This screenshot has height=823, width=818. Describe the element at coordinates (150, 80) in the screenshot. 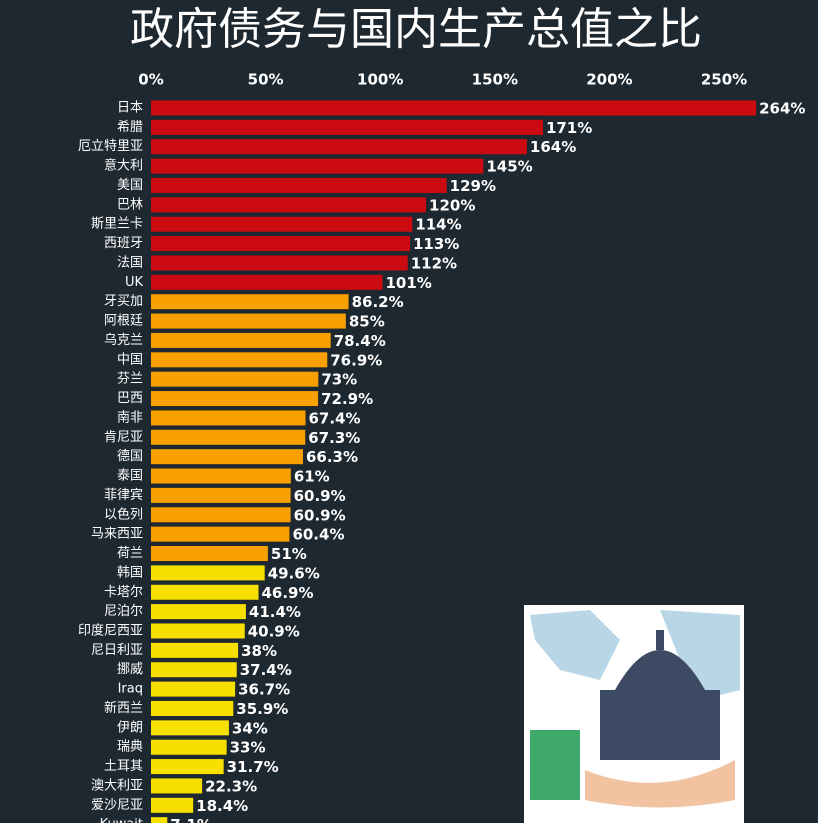

I see `x-tick-label: 0%` at that location.